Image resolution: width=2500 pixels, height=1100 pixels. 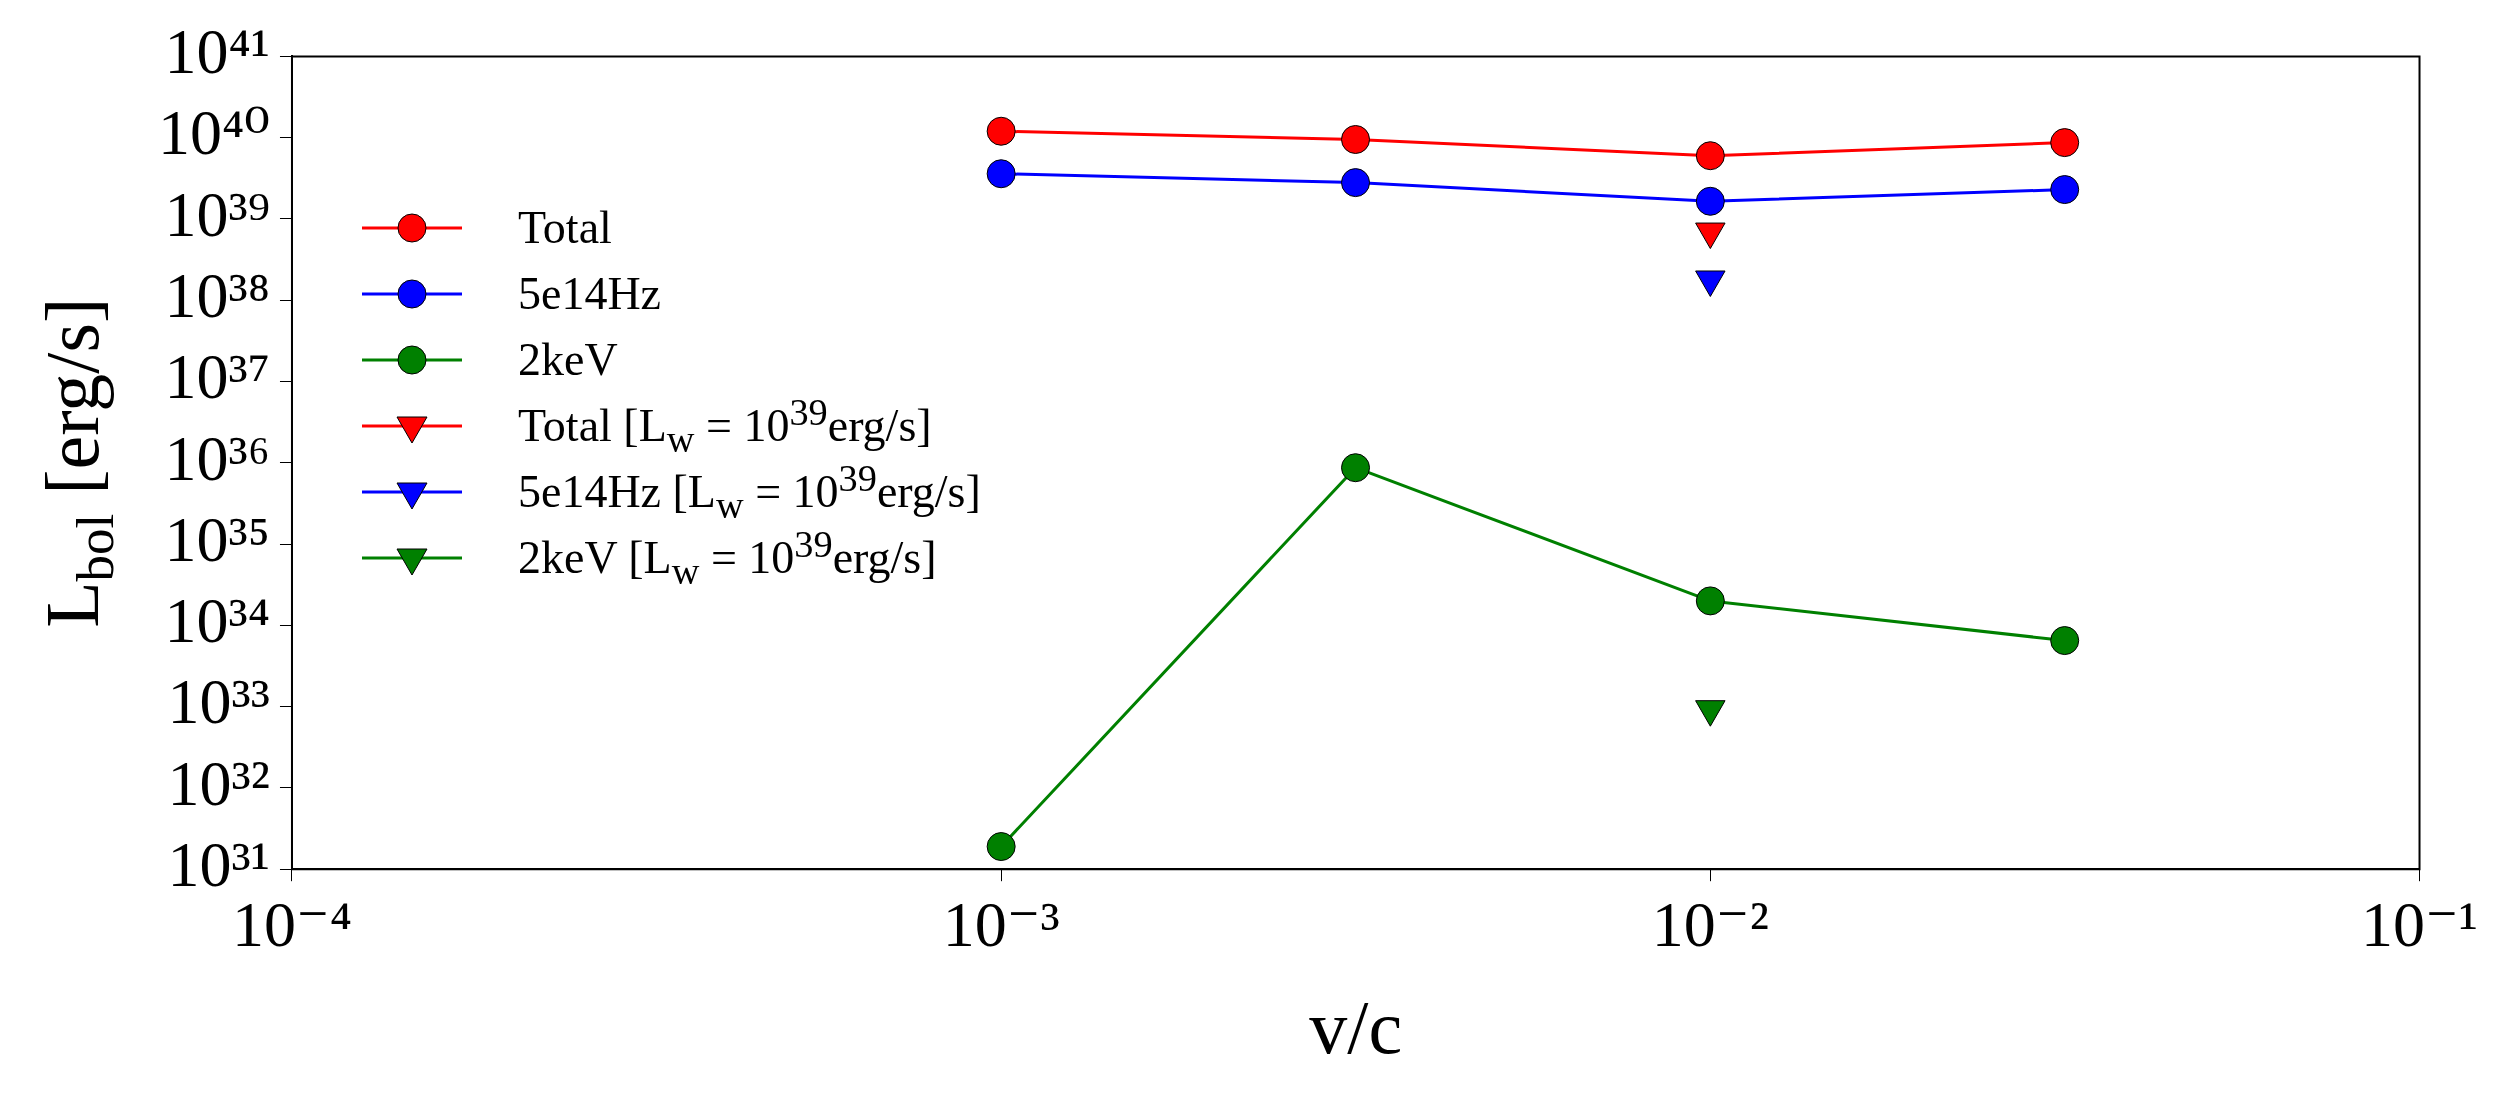 I want to click on y-tick-label: 10³³, so click(x=218, y=702).